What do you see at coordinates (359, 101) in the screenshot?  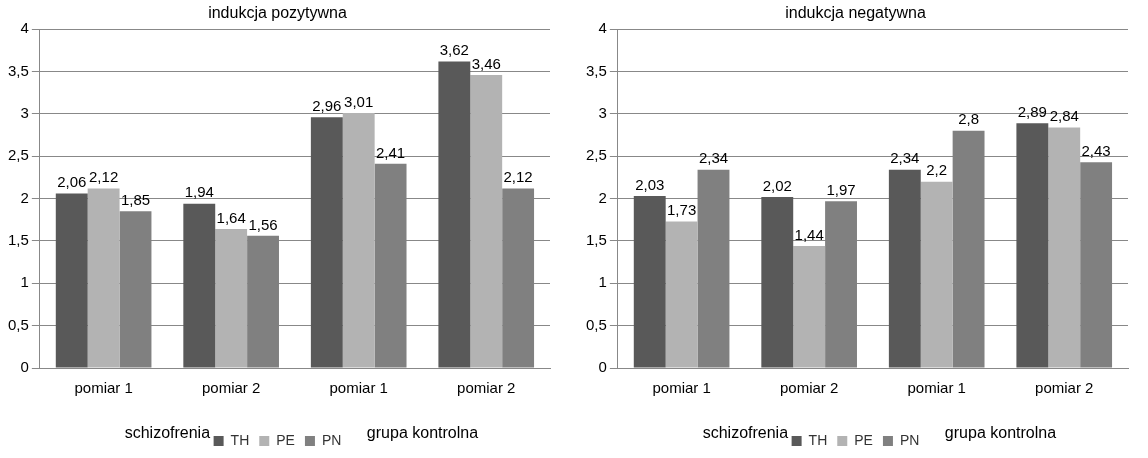 I see `data-label: 3,01` at bounding box center [359, 101].